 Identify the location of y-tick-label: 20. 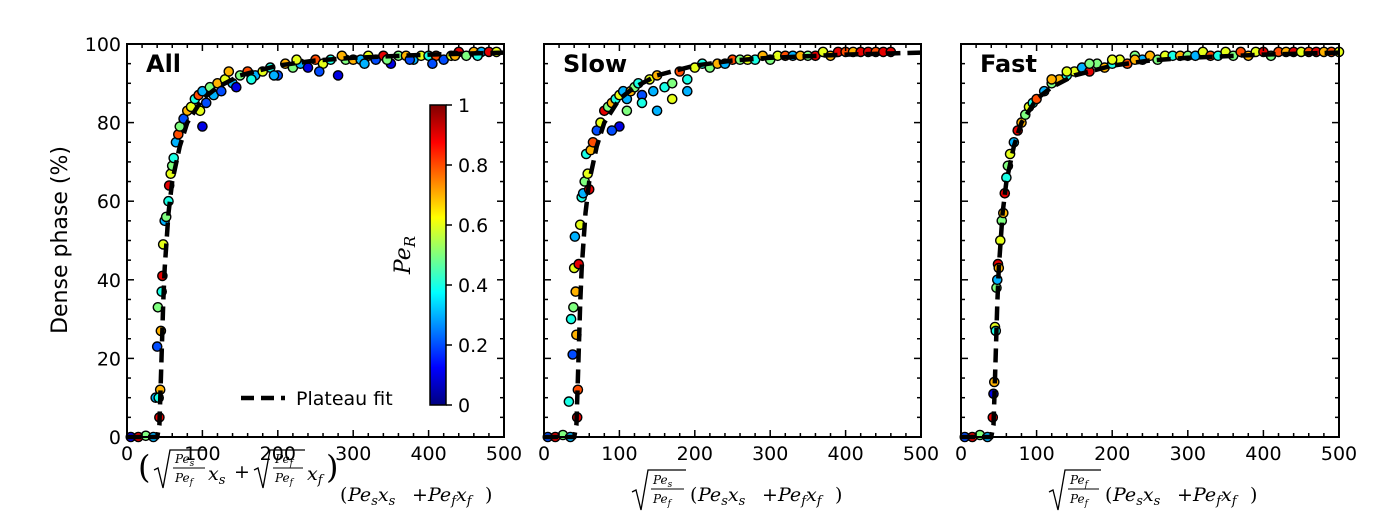
(109, 359).